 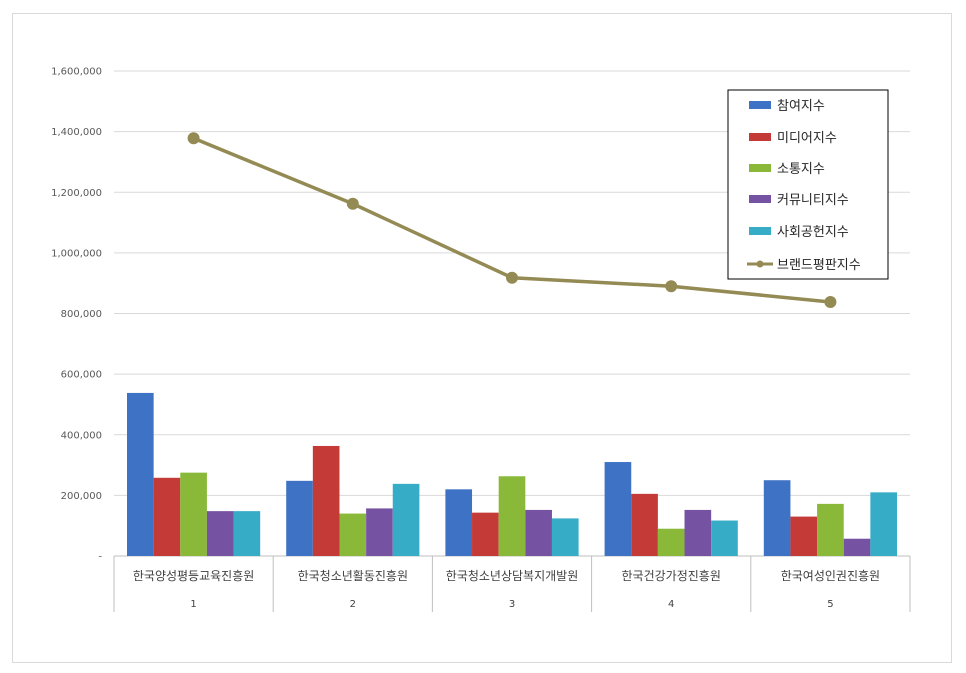 I want to click on y-tick-label: -, so click(x=100, y=557).